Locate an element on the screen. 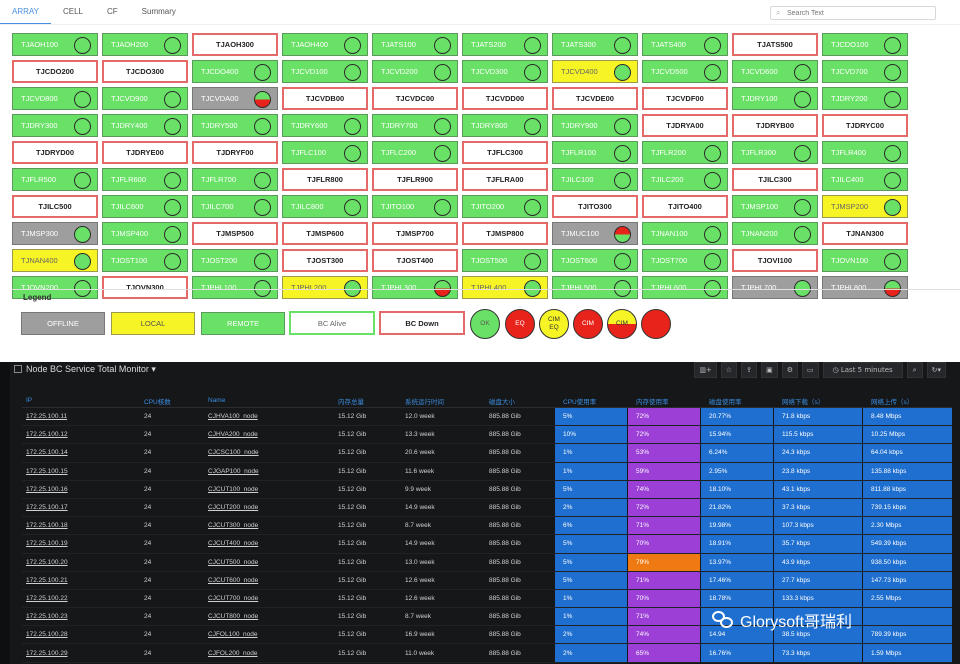  cell-ip: 172.25.100.19 is located at coordinates (47, 544).